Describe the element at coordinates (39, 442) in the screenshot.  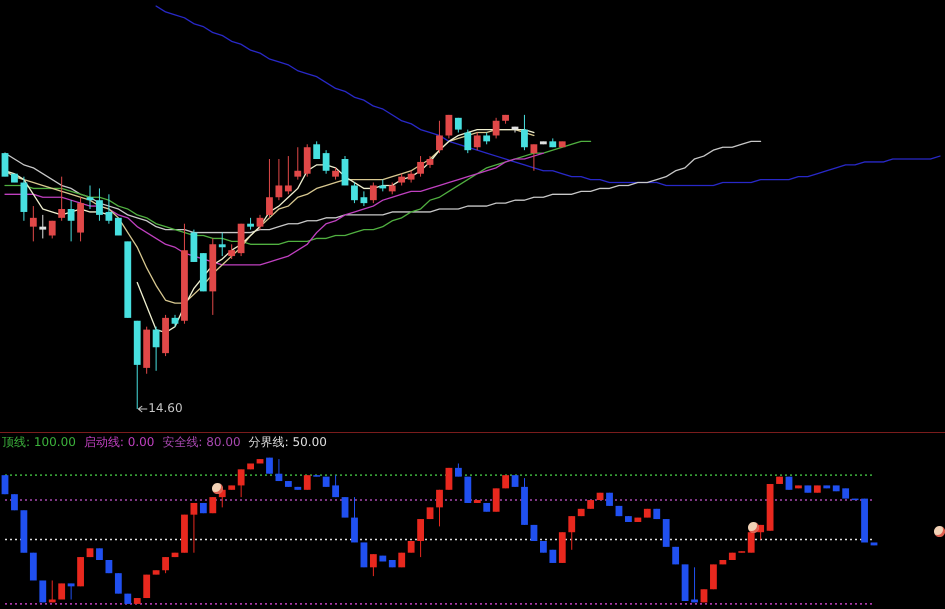
I see `text: 顶线: 100.00` at that location.